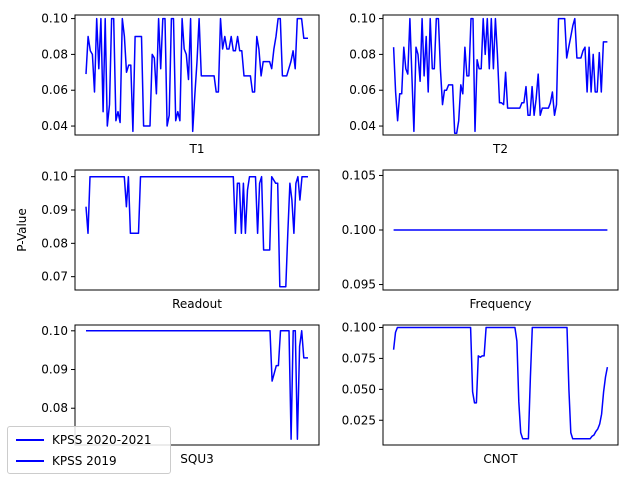  Describe the element at coordinates (359, 327) in the screenshot. I see `y-tick-label-5-3: 0.100` at that location.